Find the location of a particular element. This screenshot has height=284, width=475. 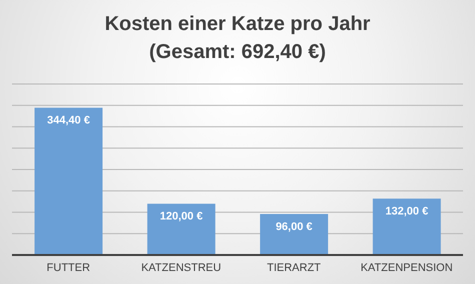

x-tick-label: TIERARZT is located at coordinates (294, 268).